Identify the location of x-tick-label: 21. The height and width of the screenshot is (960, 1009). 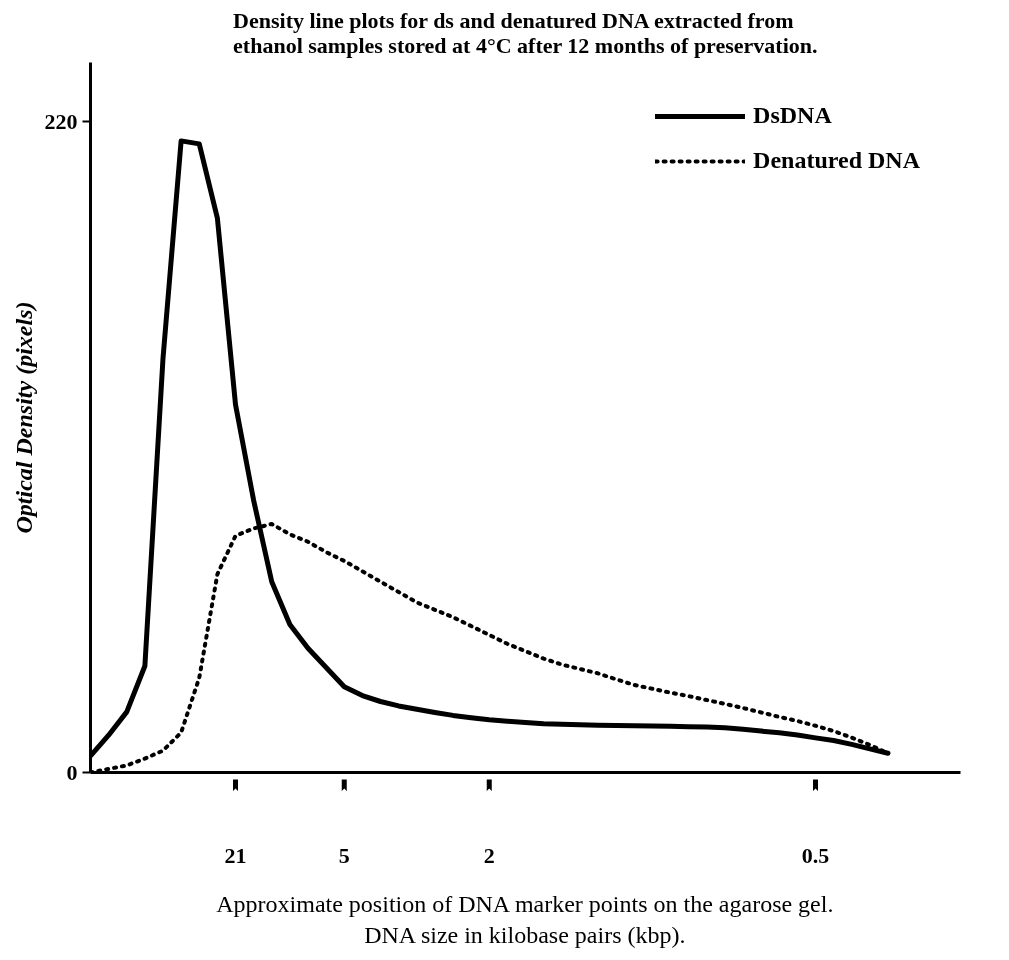
(235, 855).